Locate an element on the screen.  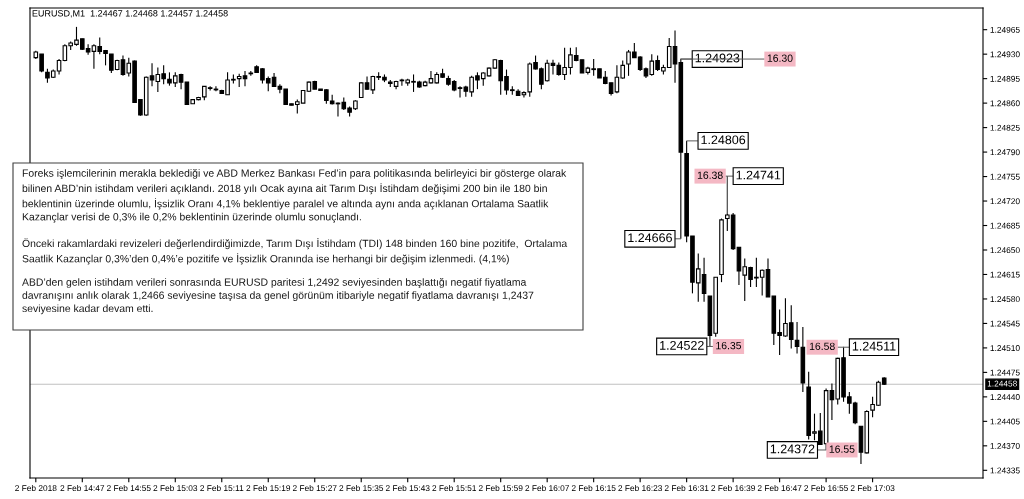
x-tick-label: 2 Feb 15:19 is located at coordinates (268, 488).